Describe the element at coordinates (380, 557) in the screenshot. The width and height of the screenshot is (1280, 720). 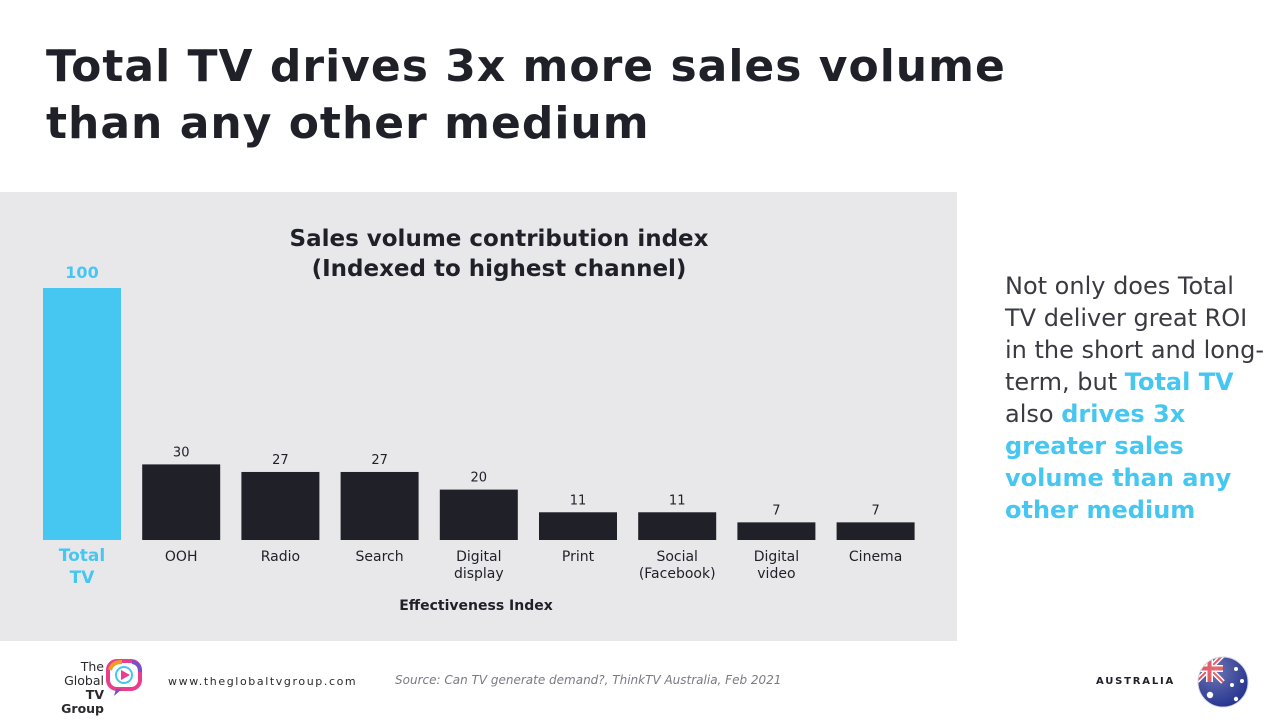
I see `category-label-3-0: Search` at that location.